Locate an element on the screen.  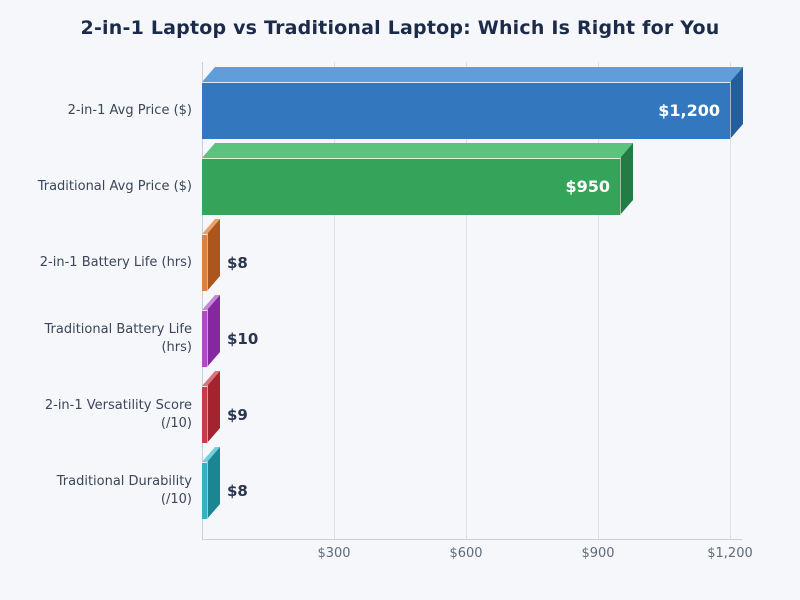
bar-value-label: $10 is located at coordinates (243, 338).